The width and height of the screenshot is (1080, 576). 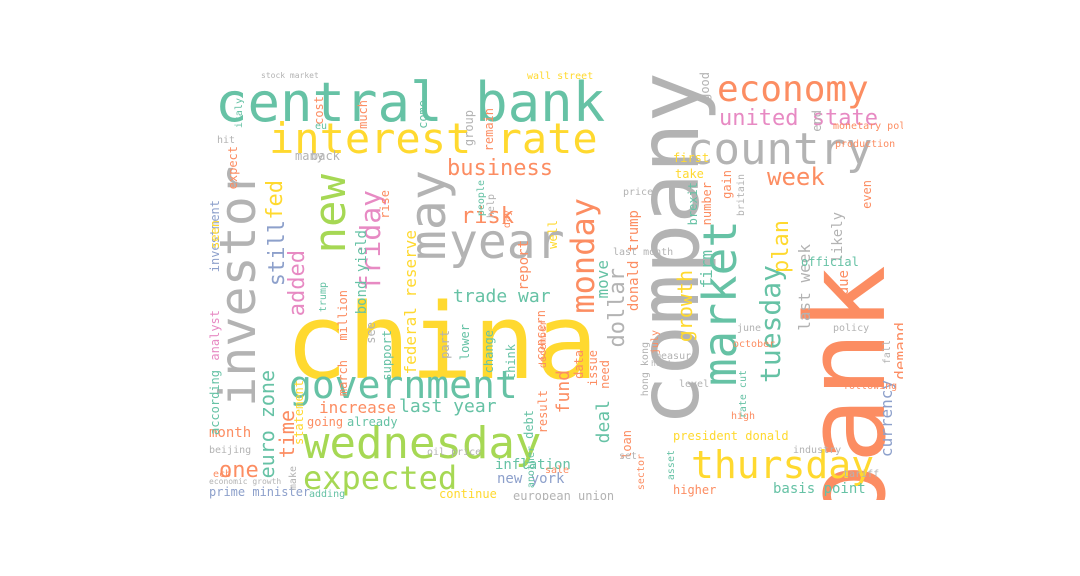 I want to click on word-take: take, so click(x=689, y=174).